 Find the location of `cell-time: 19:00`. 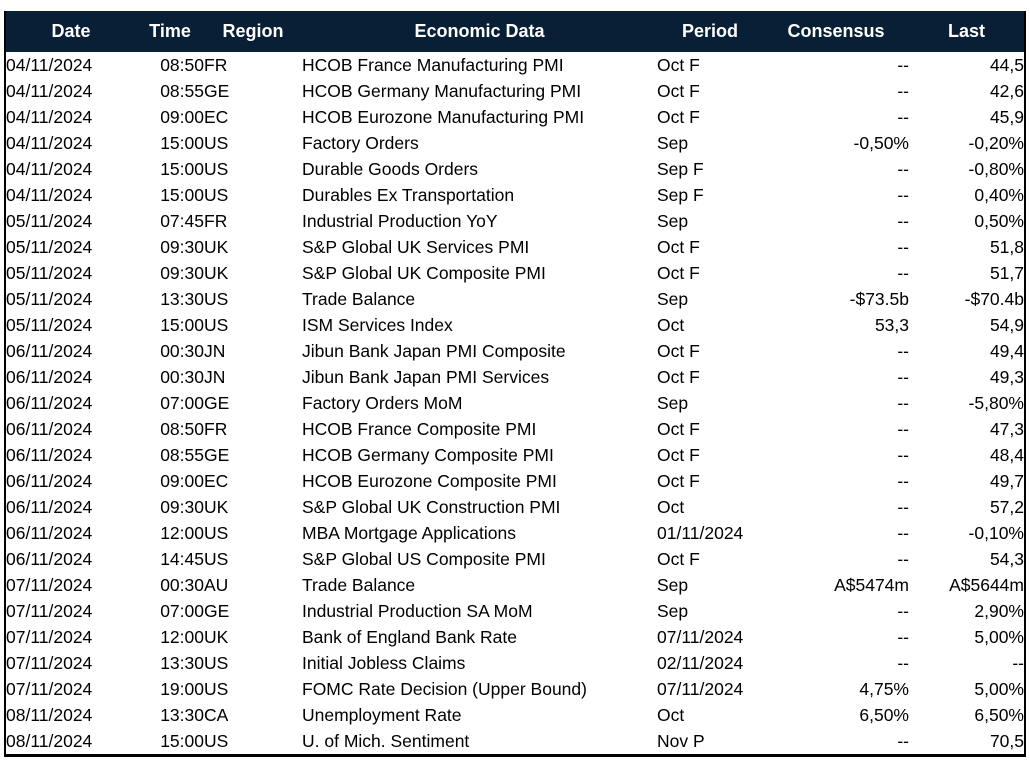

cell-time: 19:00 is located at coordinates (170, 689).